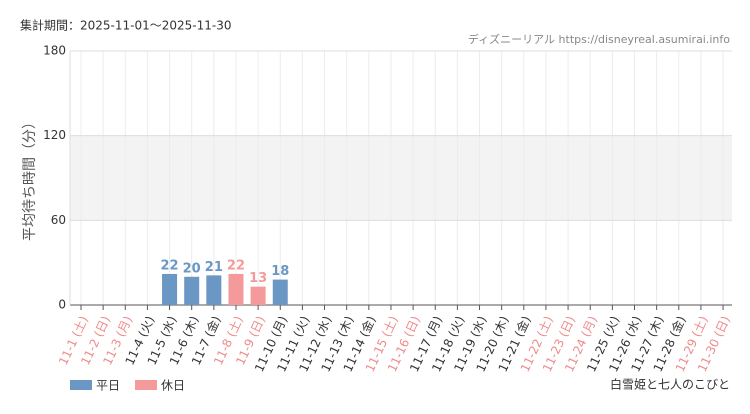 The height and width of the screenshot is (414, 750). I want to click on y-axis-title: 平均待ち時間（分）, so click(30, 178).